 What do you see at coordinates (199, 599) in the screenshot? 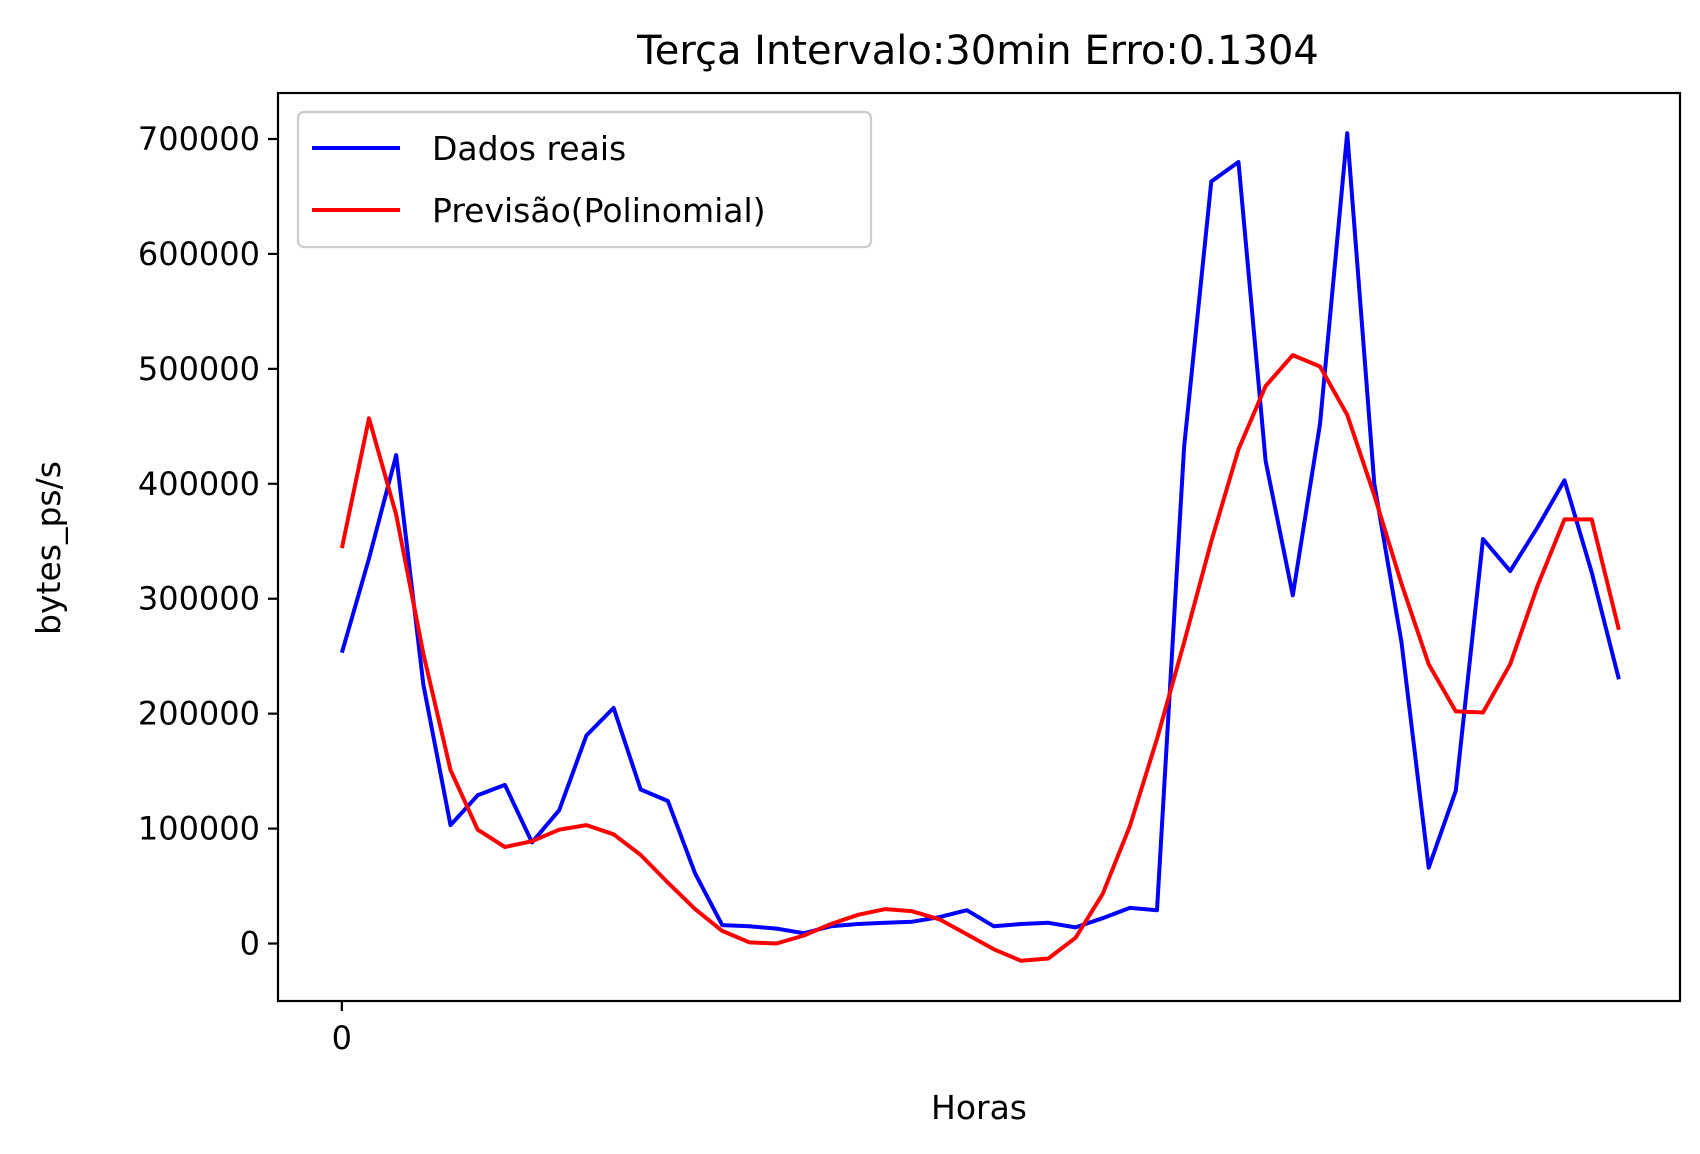
I see `y-tick-label: 300000` at bounding box center [199, 599].